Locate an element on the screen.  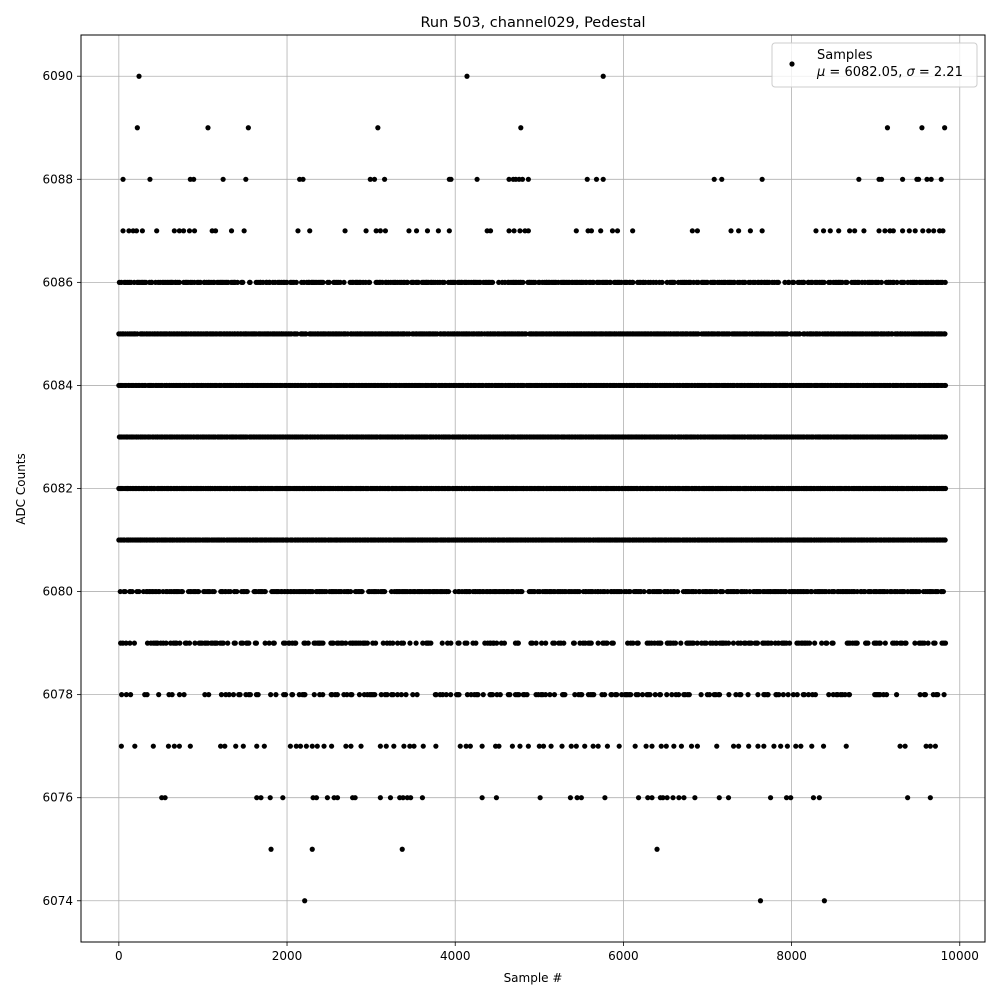
x-tick-label: 0 is located at coordinates (119, 956).